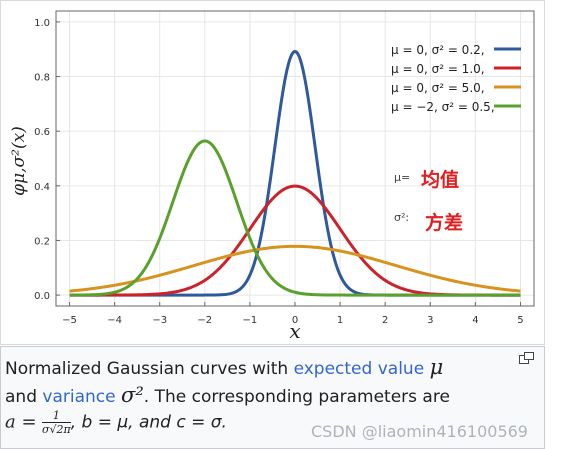 The width and height of the screenshot is (570, 449). Describe the element at coordinates (149, 369) in the screenshot. I see `caption-text: Normalized Gaussian curves with` at that location.